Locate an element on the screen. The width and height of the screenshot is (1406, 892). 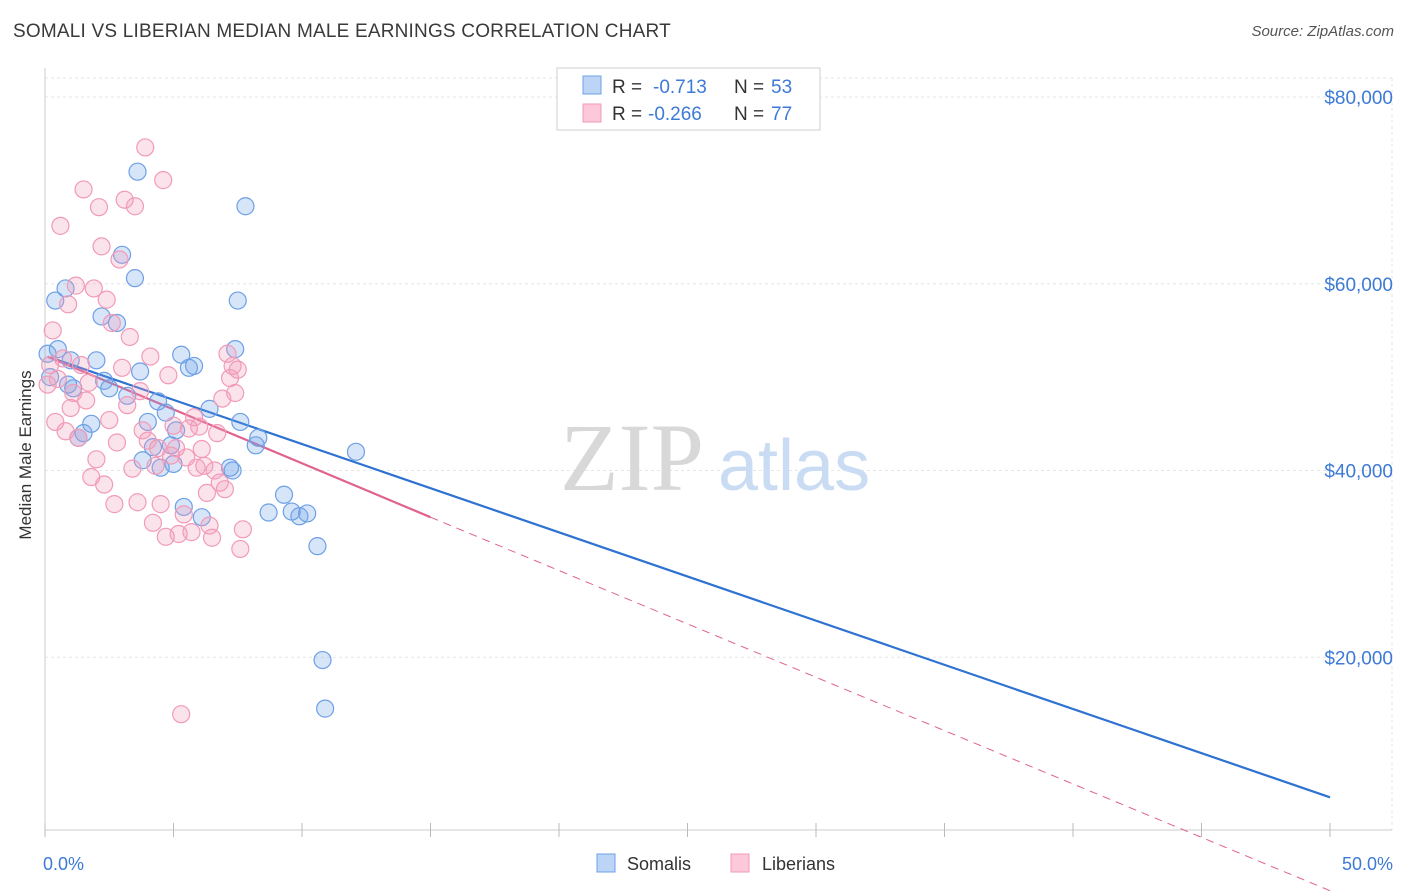
y-tick-label-1: $40,000 is located at coordinates (1358, 472).